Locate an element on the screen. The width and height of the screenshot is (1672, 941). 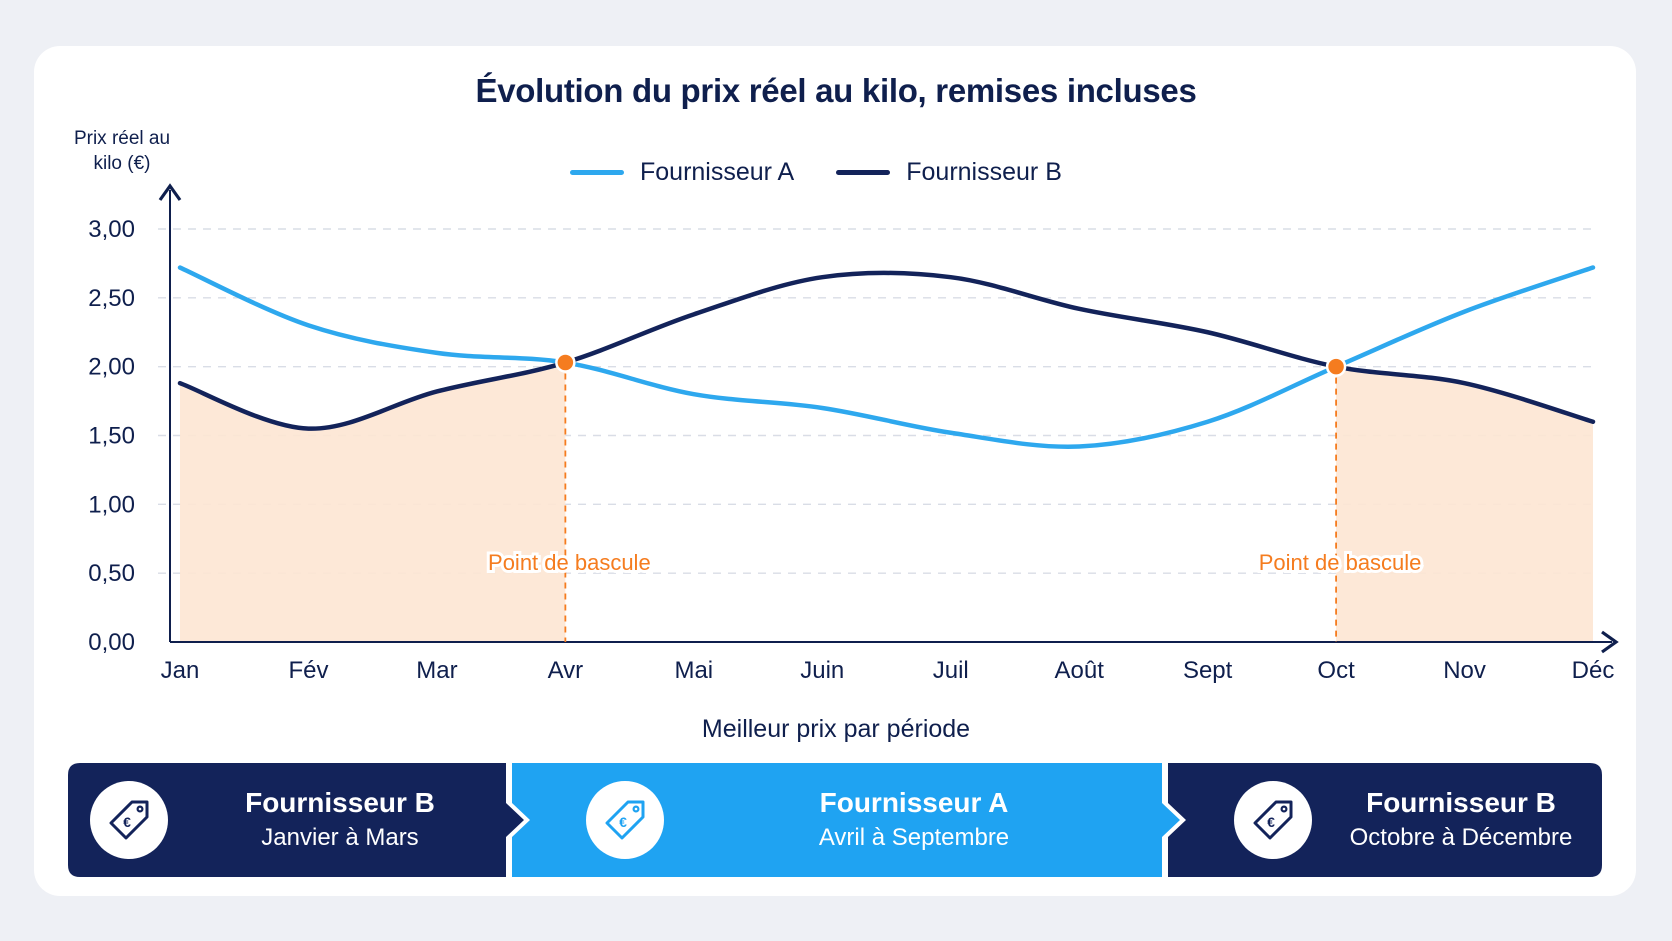
x-tick-label: Déc is located at coordinates (1593, 670).